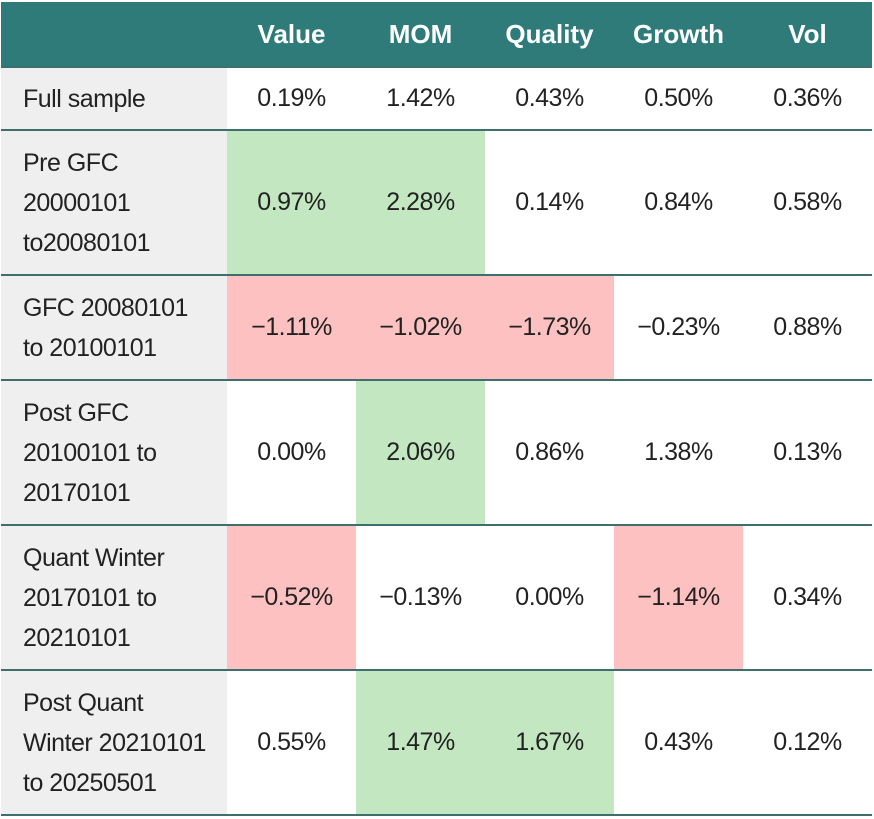  What do you see at coordinates (678, 99) in the screenshot?
I see `value-cell: 0.50%` at bounding box center [678, 99].